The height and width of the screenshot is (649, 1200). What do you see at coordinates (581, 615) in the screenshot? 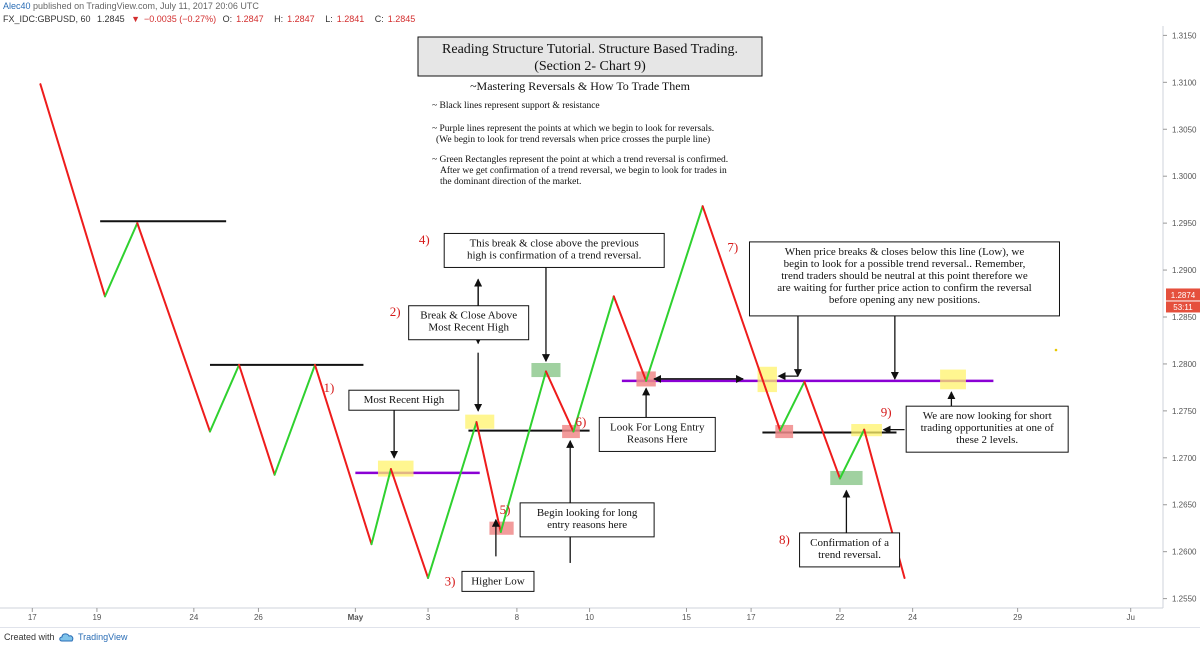
I see `time-axis: 17 19 24 26 May 3 8 10 15 17 22 24 29 Ju` at bounding box center [581, 615].